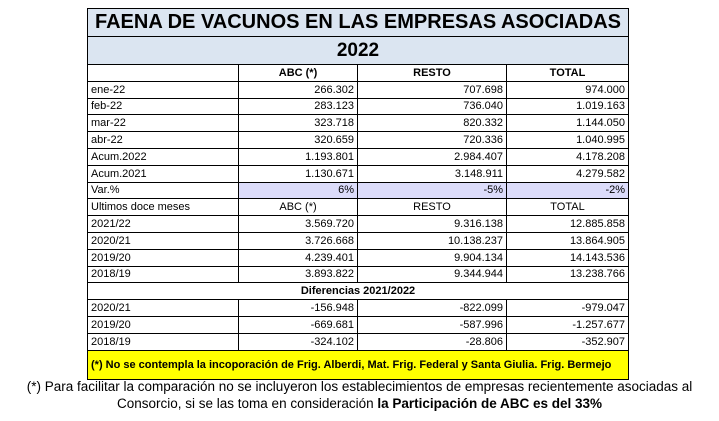 The image size is (719, 421). I want to click on data-row: Acum.2021 1.130.671 3.148.911 4.279.582, so click(358, 173).